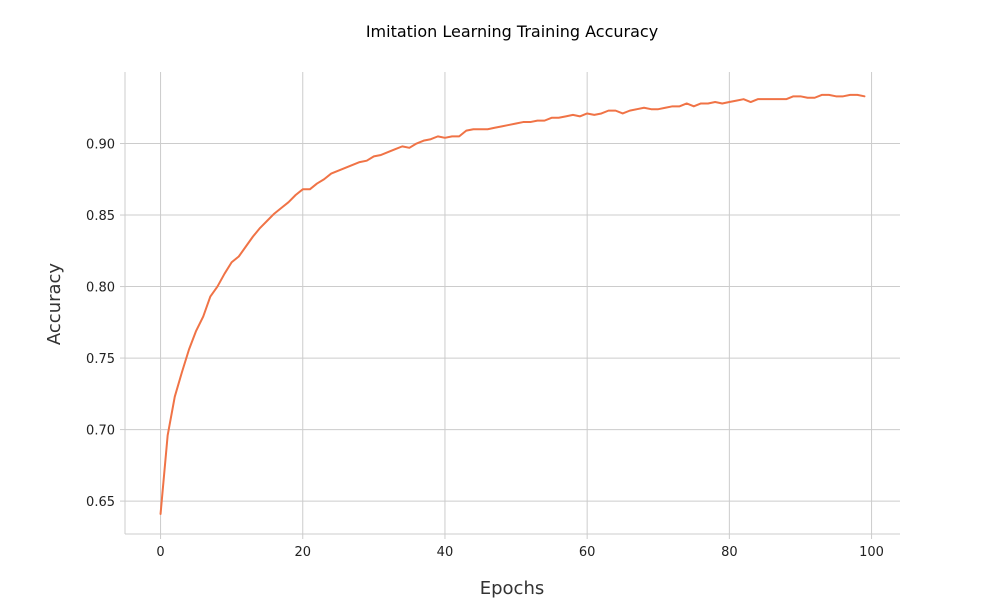 The image size is (1000, 604). Describe the element at coordinates (100, 145) in the screenshot. I see `y-tick-label: 0.90` at that location.